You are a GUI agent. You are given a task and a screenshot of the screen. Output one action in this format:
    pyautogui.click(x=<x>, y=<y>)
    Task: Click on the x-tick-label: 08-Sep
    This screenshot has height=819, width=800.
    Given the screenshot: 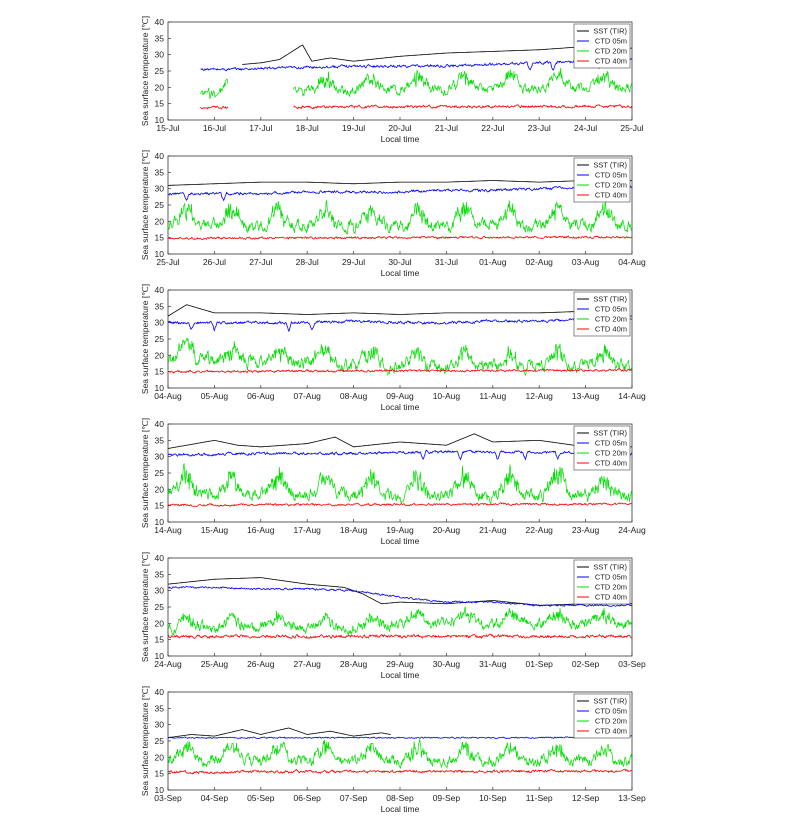 What is the action you would take?
    pyautogui.click(x=400, y=798)
    